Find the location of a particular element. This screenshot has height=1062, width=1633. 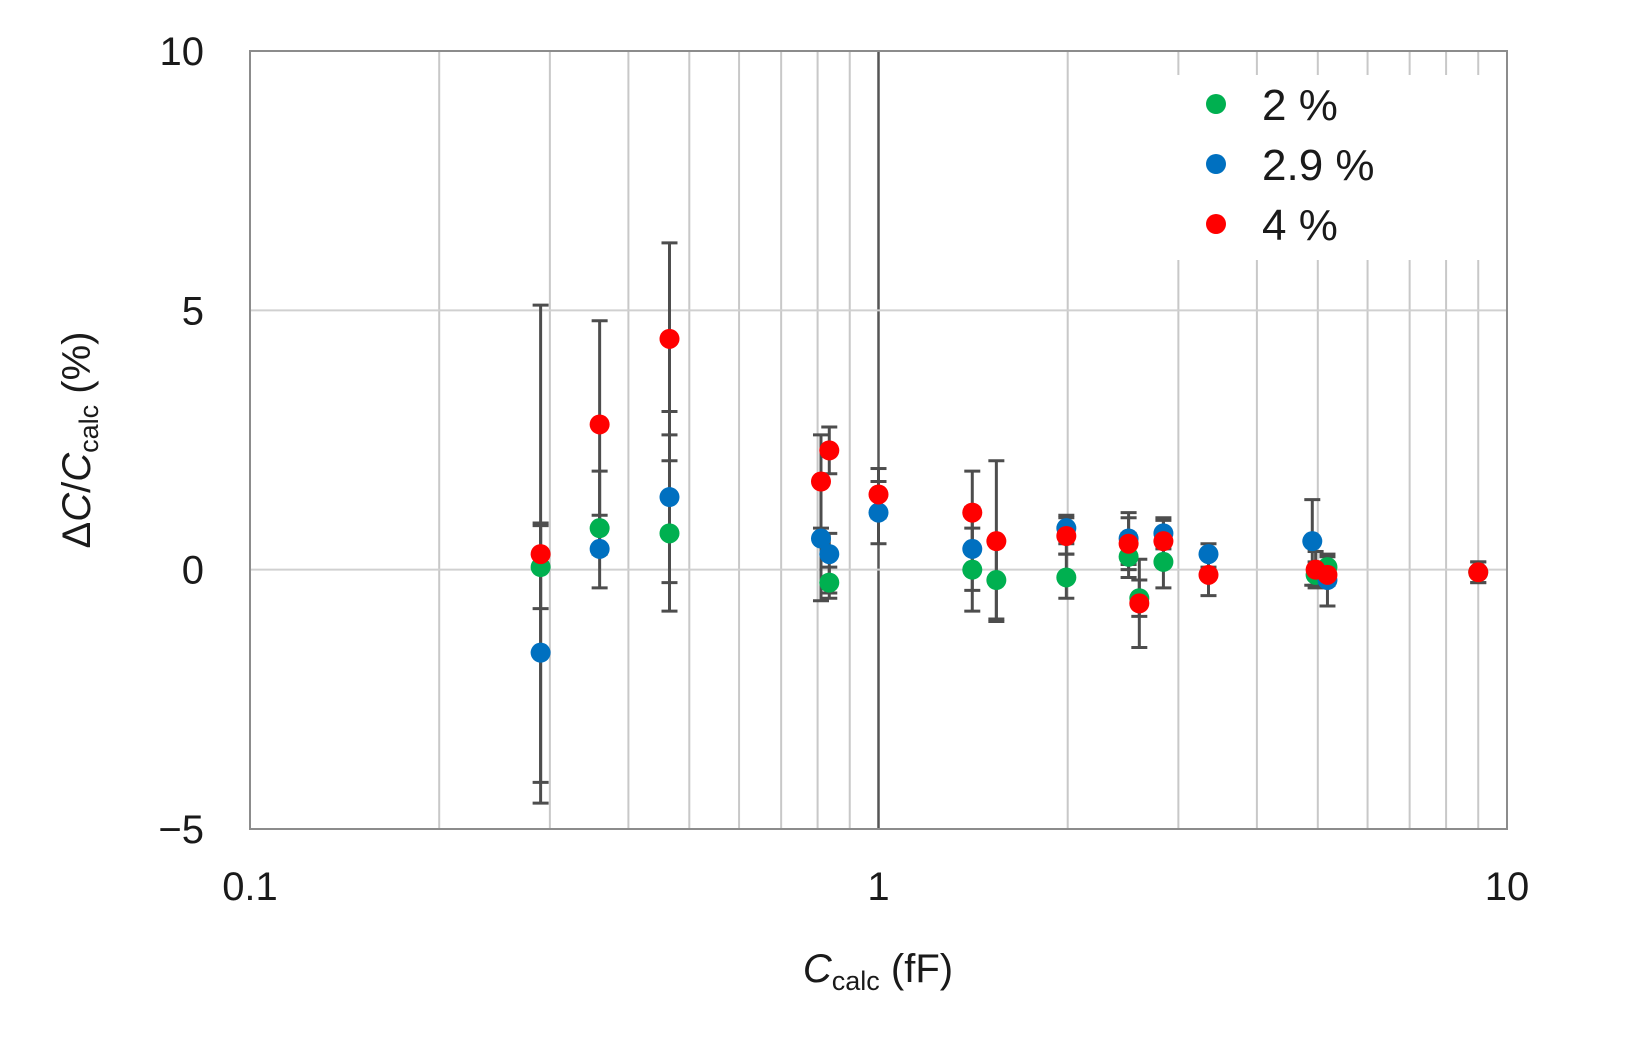

x-tick-label: 1 is located at coordinates (878, 887).